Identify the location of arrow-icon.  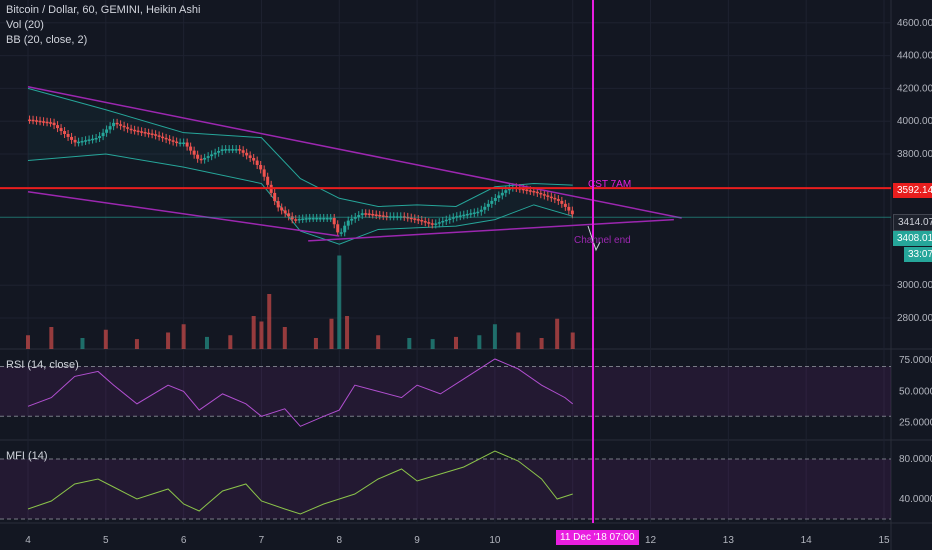
(594, 238).